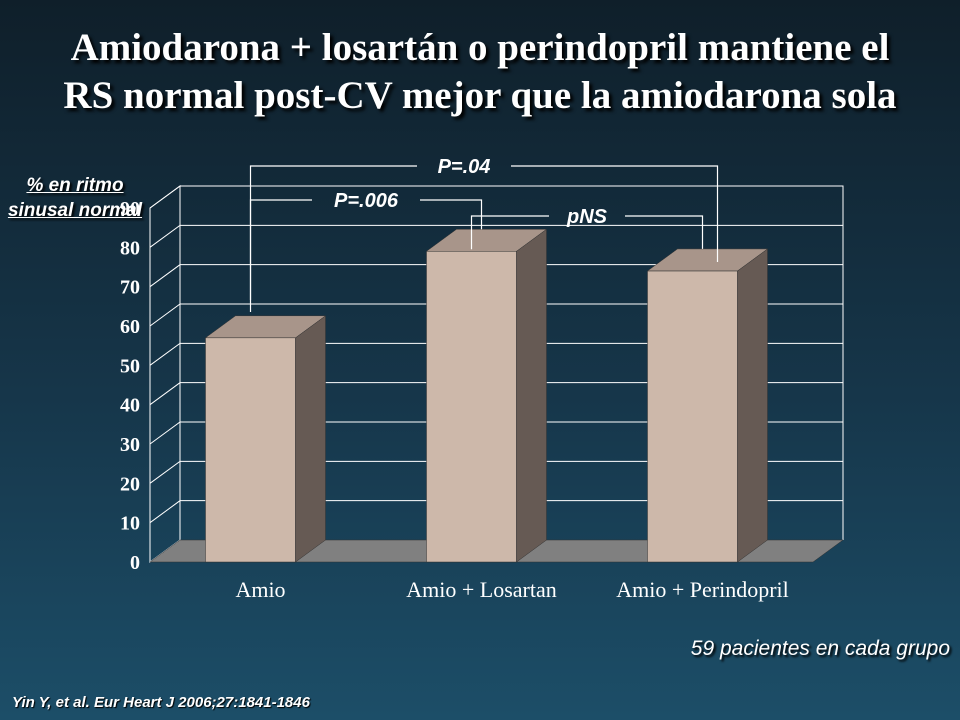 The image size is (960, 720). I want to click on y-tick-label: 20, so click(130, 484).